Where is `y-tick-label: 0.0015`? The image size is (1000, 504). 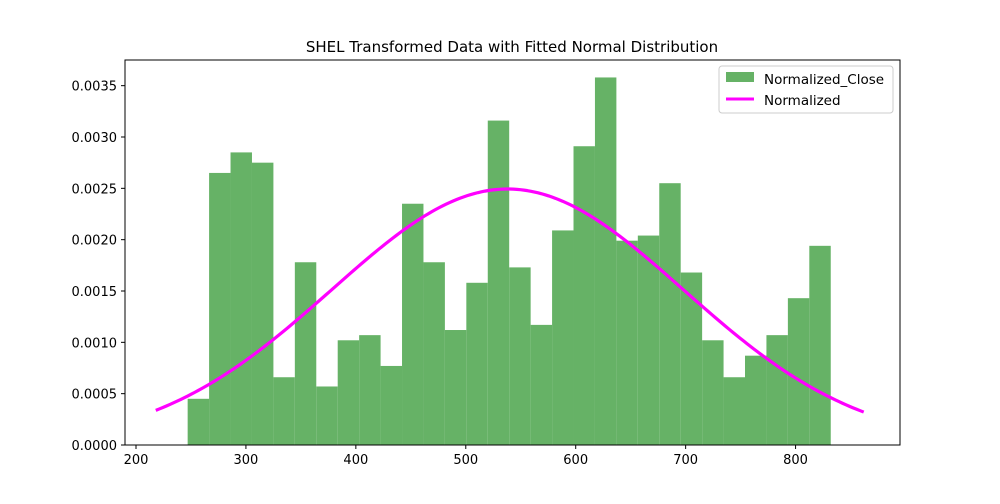 y-tick-label: 0.0015 is located at coordinates (95, 292).